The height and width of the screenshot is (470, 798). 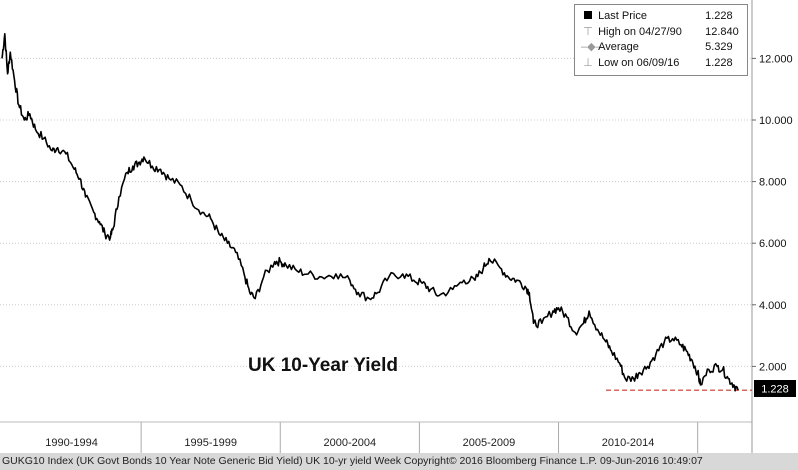 What do you see at coordinates (622, 16) in the screenshot?
I see `legend-label: Last Price` at bounding box center [622, 16].